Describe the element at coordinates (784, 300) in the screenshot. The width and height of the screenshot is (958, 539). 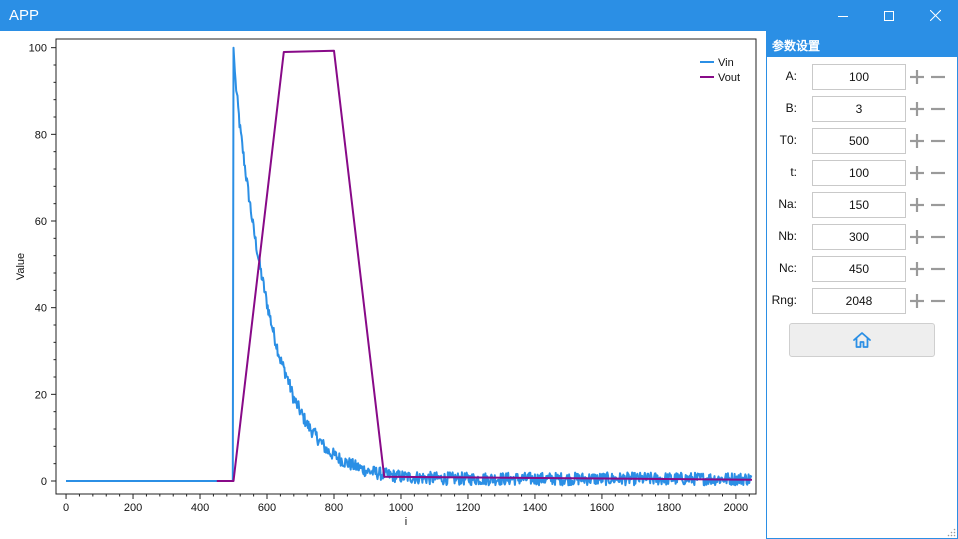
I see `param-label: Rng:` at that location.